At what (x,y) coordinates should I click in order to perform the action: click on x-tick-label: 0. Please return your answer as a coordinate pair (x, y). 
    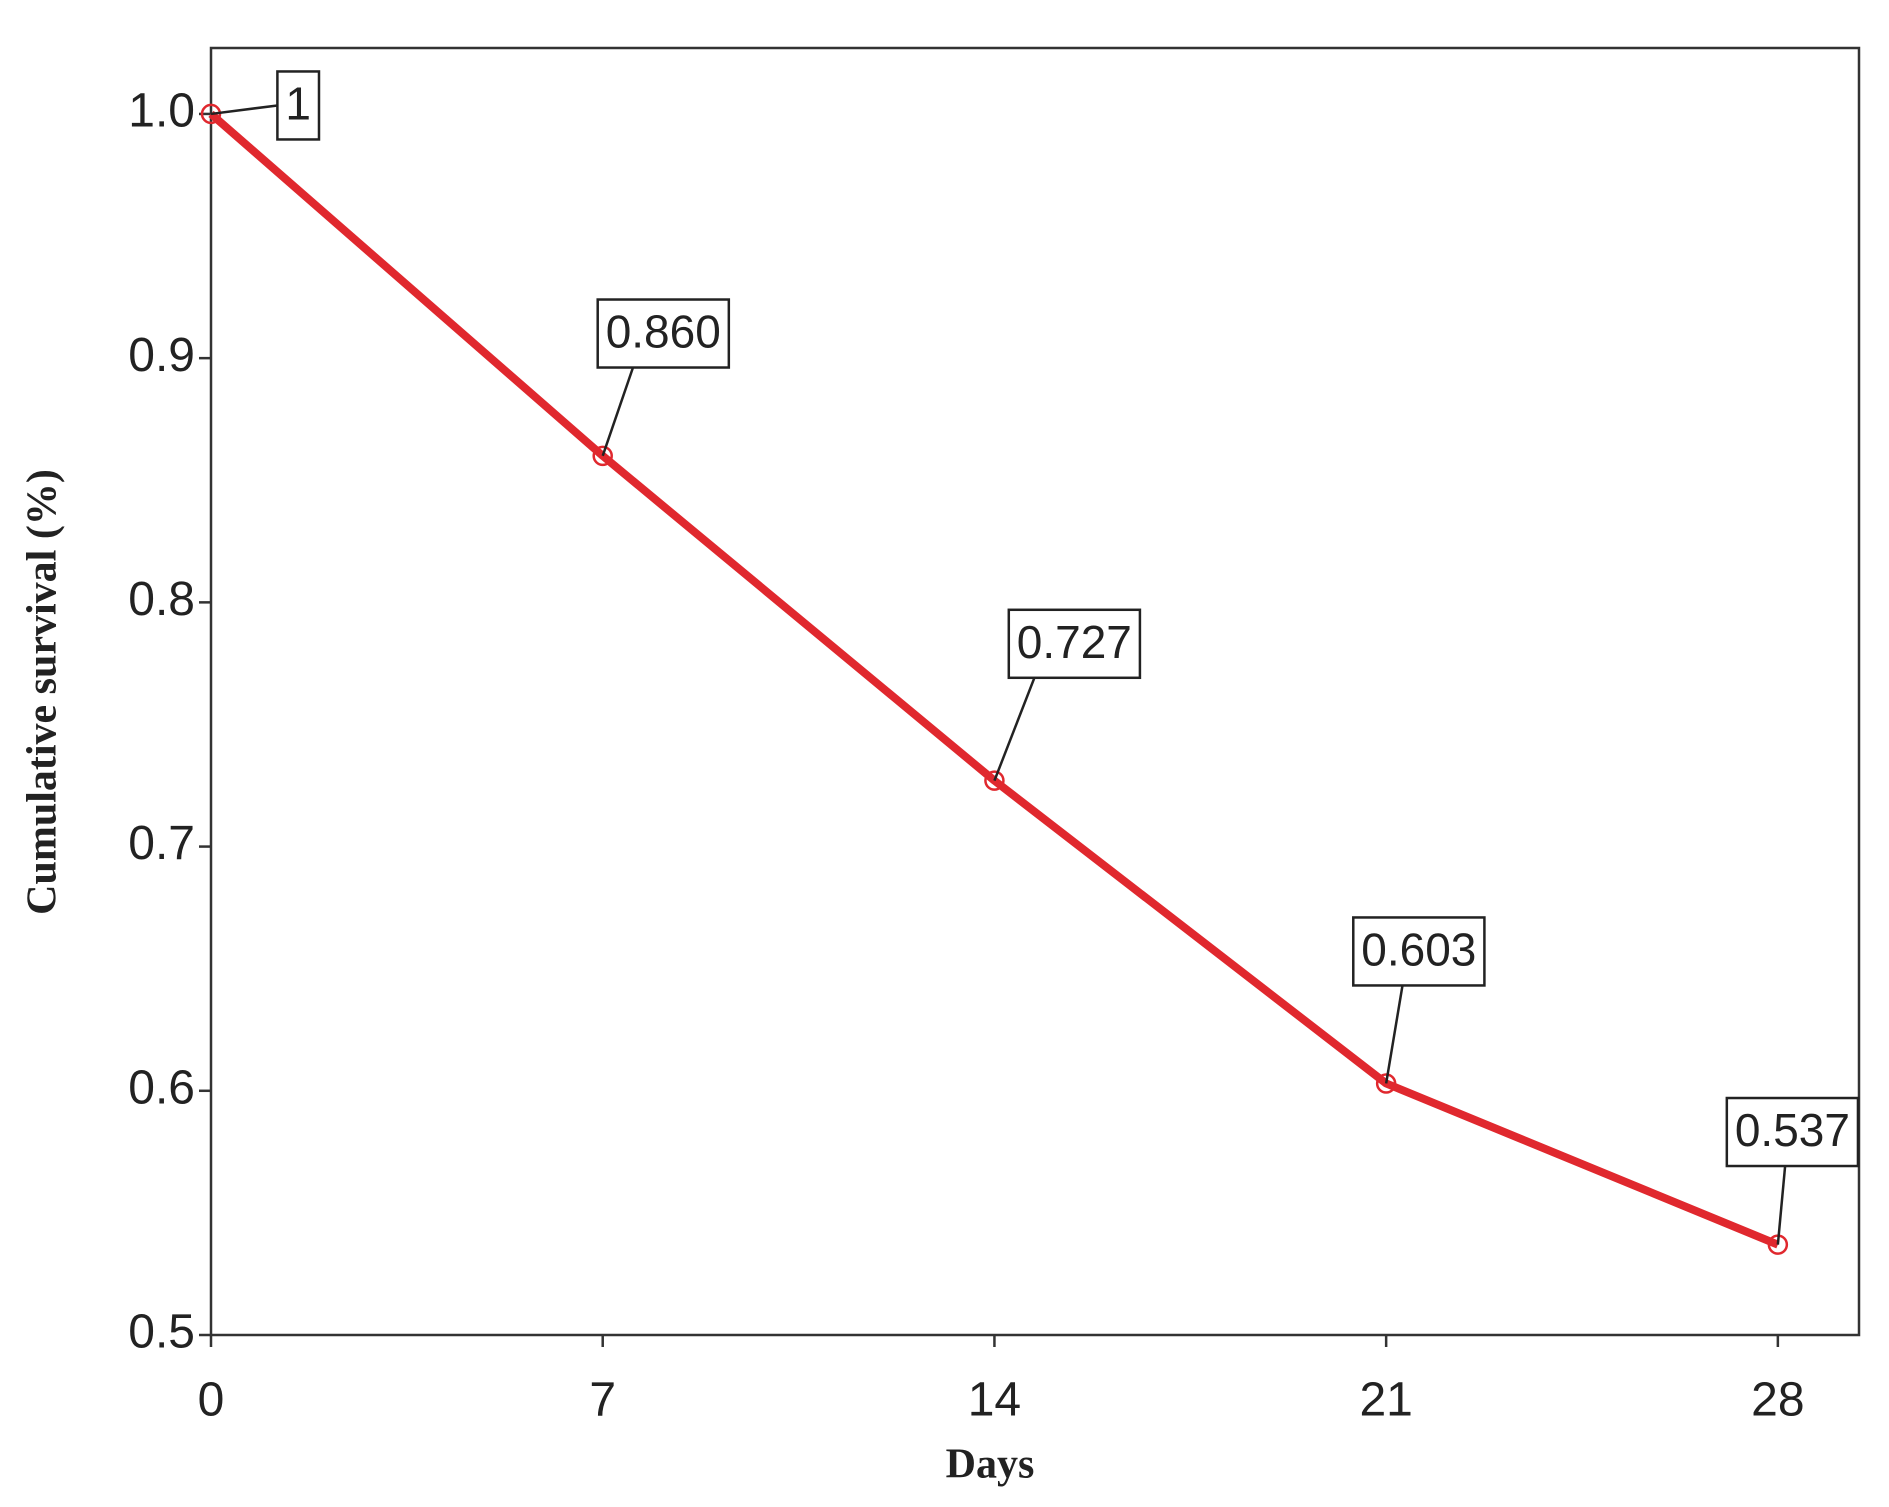
    Looking at the image, I should click on (211, 1400).